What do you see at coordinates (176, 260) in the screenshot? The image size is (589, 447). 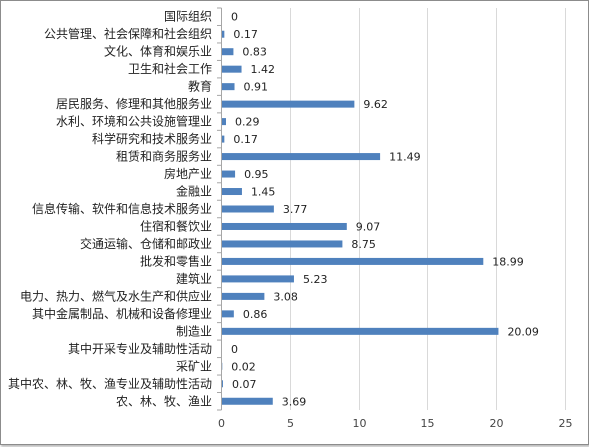 I see `category-label: 批发和零售业` at bounding box center [176, 260].